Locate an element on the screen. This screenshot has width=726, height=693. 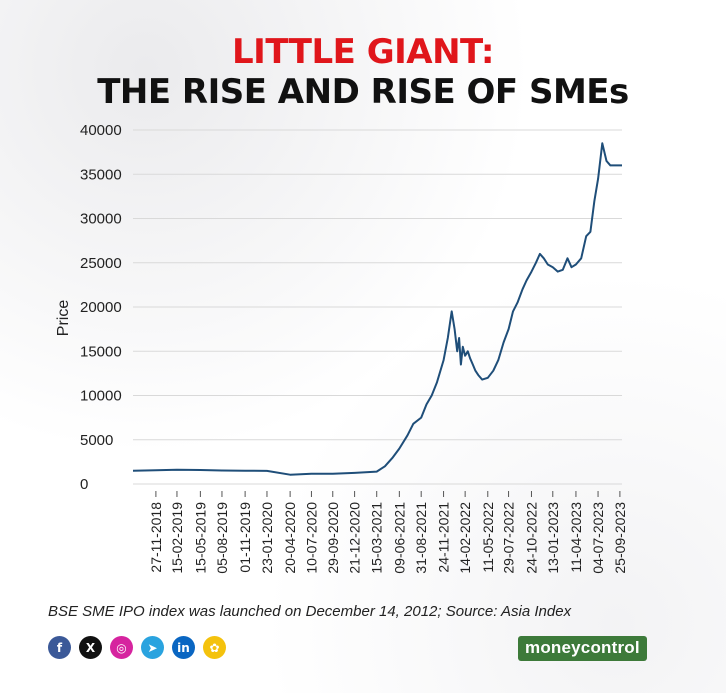
x-tick-label: 29-09-2020 is located at coordinates (333, 538).